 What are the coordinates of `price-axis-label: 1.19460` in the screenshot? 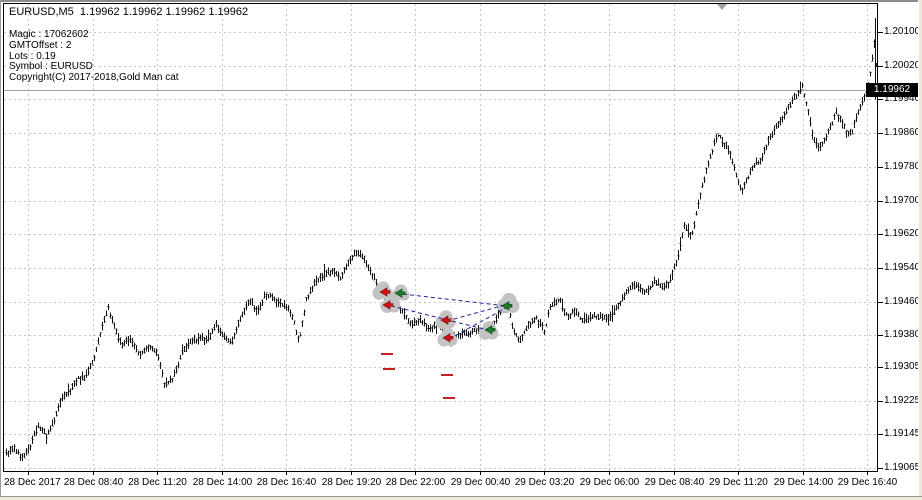 It's located at (902, 301).